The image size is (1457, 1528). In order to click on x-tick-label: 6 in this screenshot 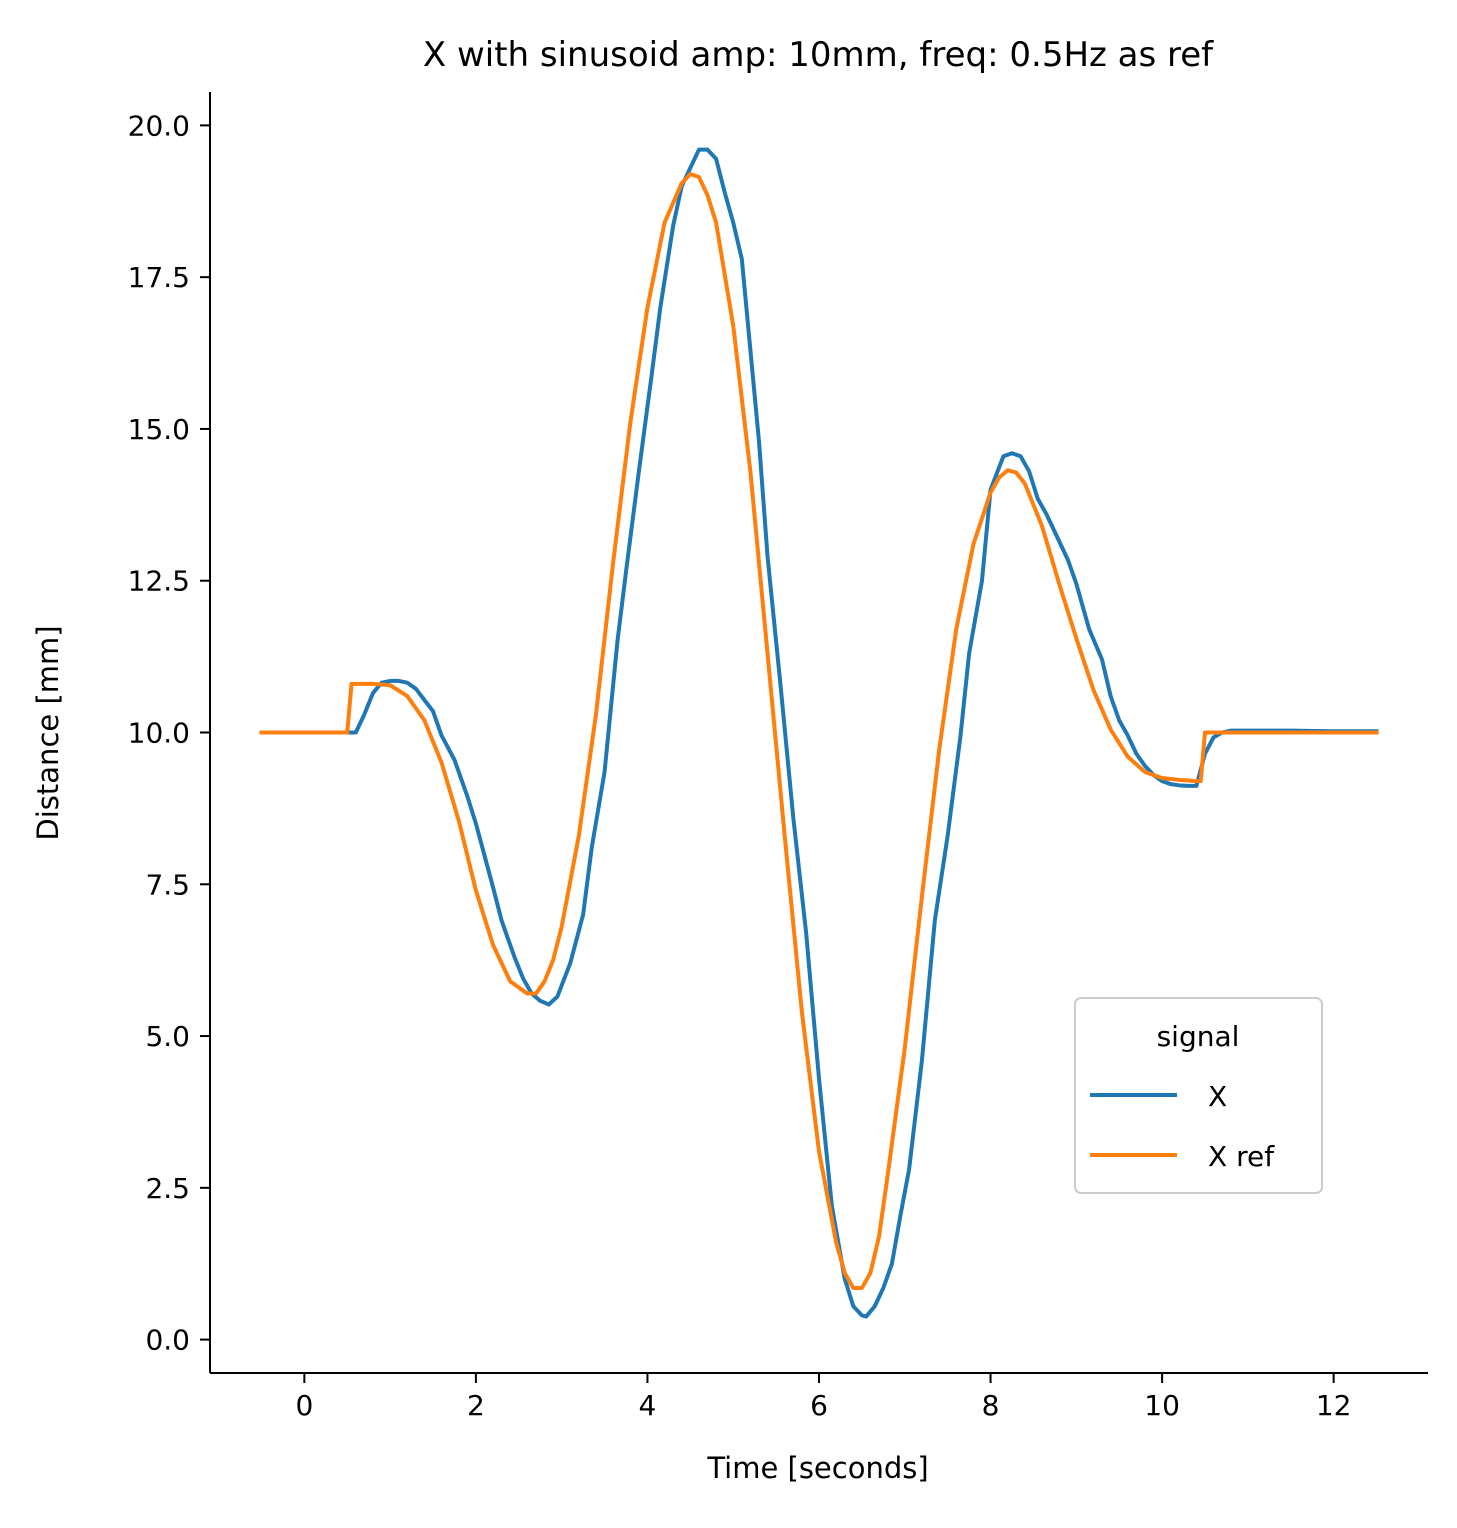, I will do `click(819, 1405)`.